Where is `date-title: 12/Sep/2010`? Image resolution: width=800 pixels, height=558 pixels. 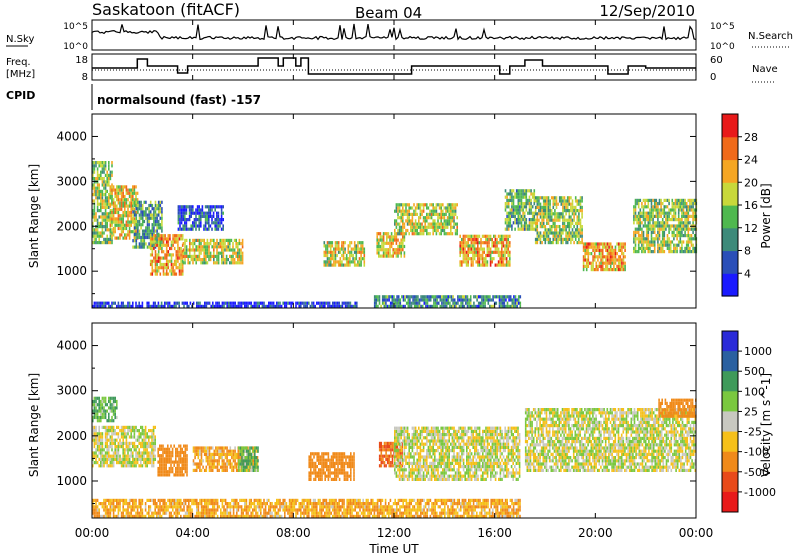 date-title: 12/Sep/2010 is located at coordinates (647, 11).